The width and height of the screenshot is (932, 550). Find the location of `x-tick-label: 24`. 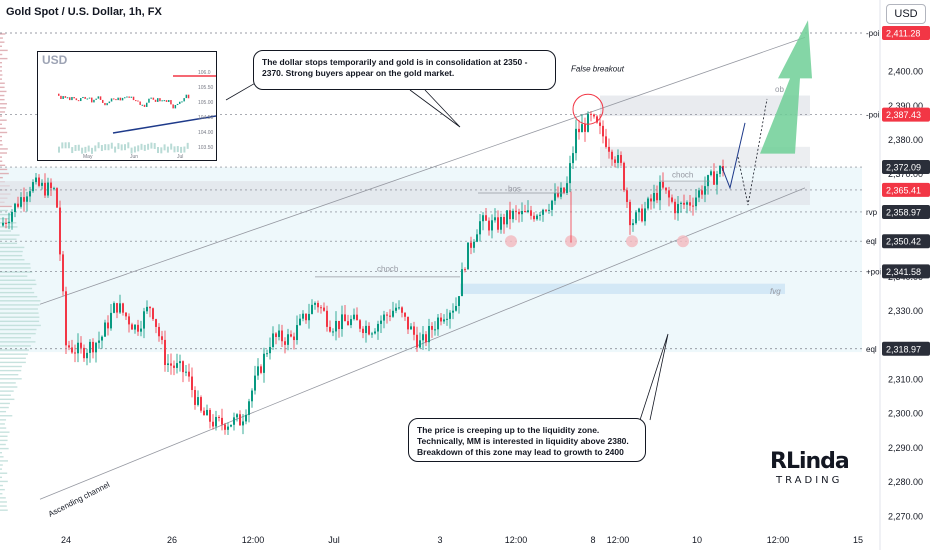

x-tick-label: 24 is located at coordinates (66, 540).